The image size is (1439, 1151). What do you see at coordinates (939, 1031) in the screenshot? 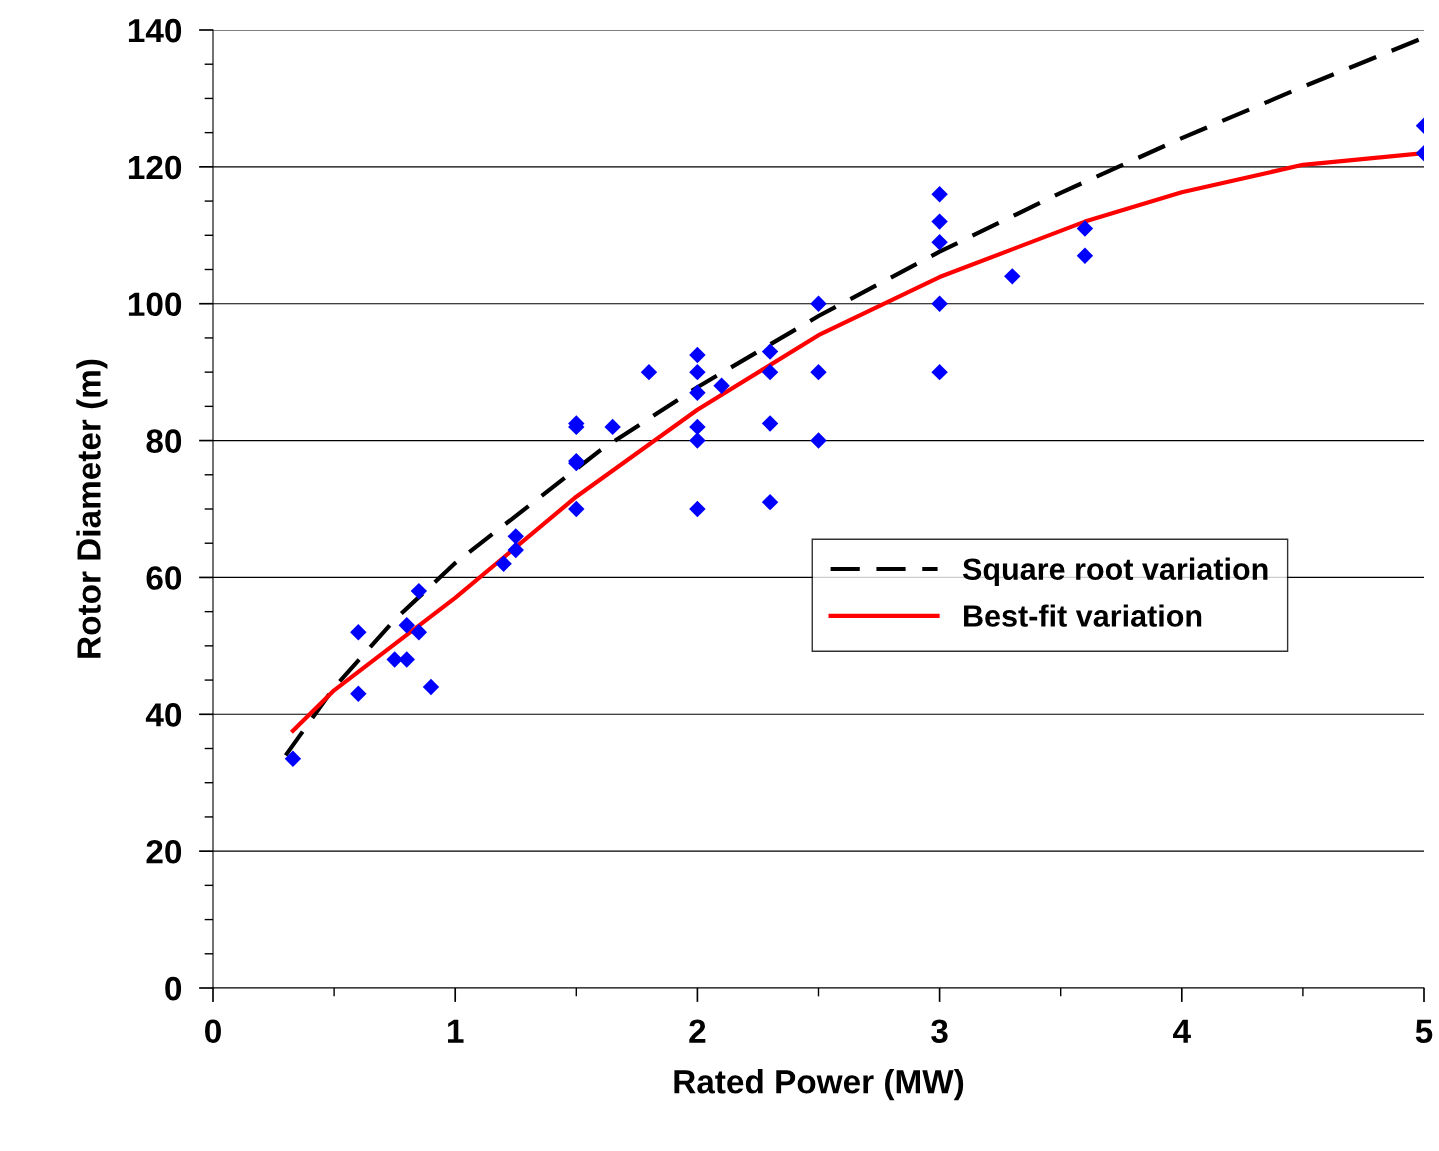
I see `x-tick-label: 3` at bounding box center [939, 1031].